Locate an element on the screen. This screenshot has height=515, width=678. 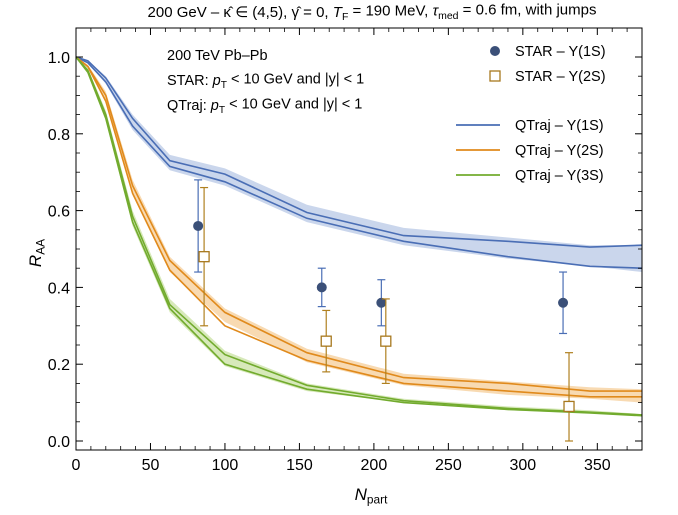
legend-label: STAR – Y(1S) is located at coordinates (560, 52).